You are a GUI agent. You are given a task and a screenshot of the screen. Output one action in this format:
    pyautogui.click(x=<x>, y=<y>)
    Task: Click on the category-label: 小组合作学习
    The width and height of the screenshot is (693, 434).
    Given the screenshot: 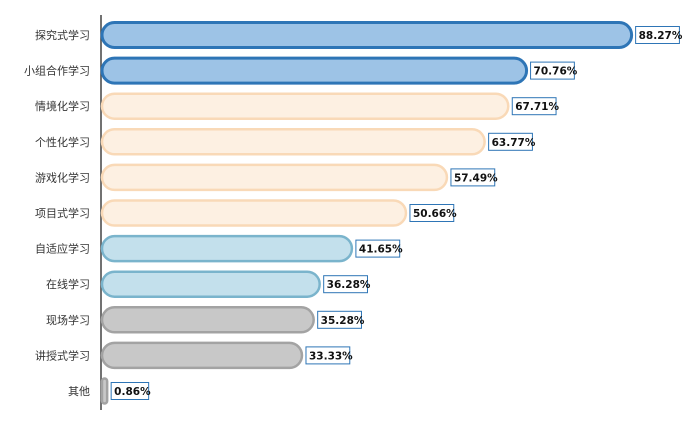 What is the action you would take?
    pyautogui.click(x=57, y=71)
    